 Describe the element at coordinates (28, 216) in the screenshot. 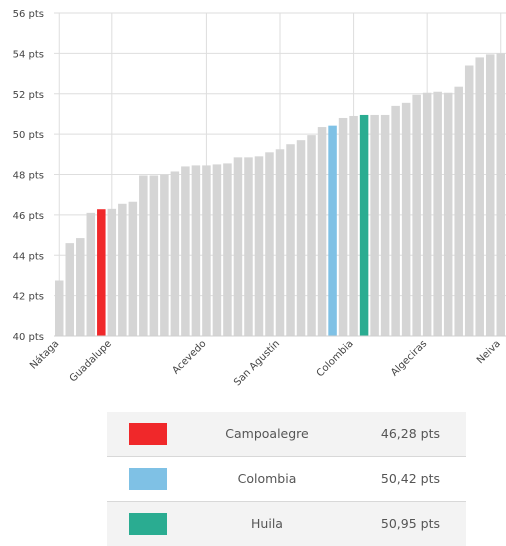

I see `y-tick-label: 46 pts` at that location.